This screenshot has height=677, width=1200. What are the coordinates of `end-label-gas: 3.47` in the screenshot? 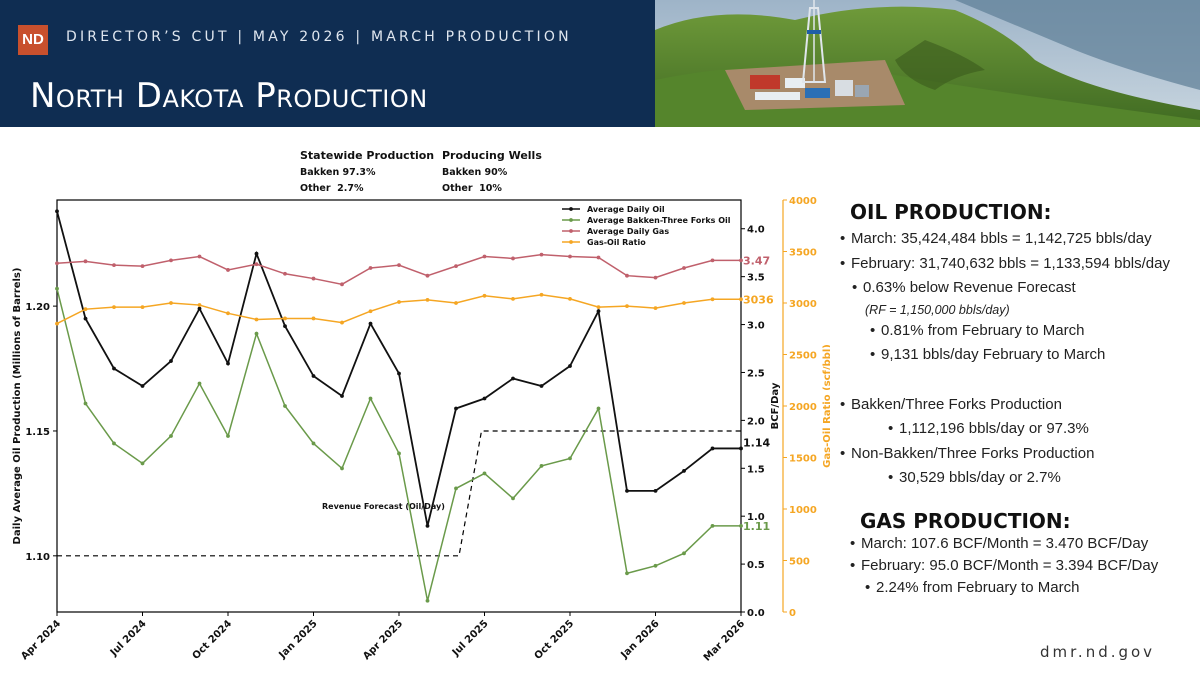 It's located at (756, 260).